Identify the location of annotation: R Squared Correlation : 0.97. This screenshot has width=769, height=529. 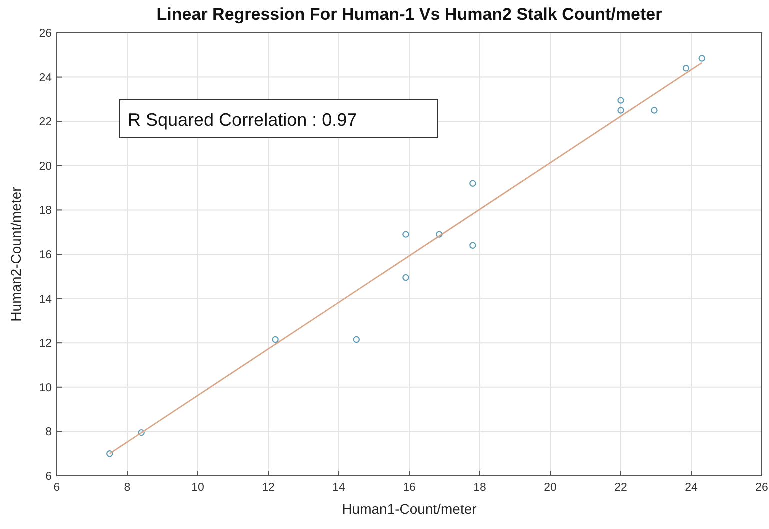
(243, 120).